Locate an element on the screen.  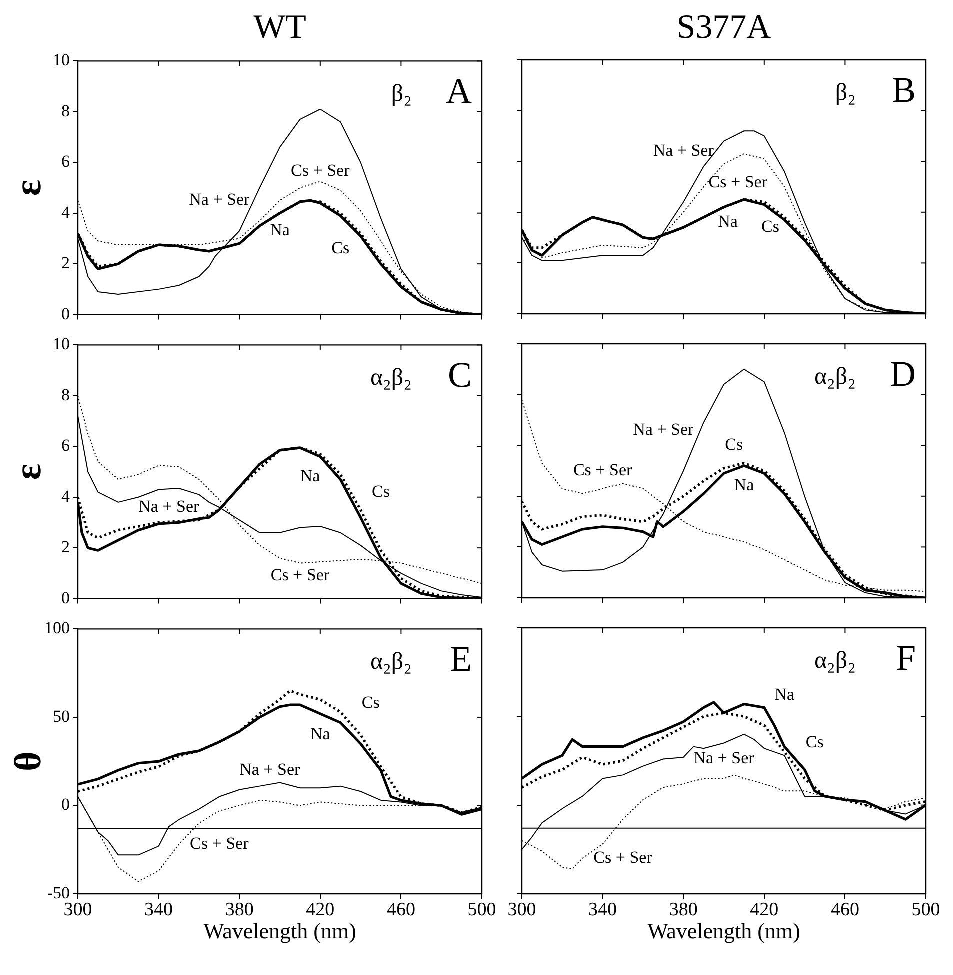
y-tick-label: 50 is located at coordinates (61, 716).